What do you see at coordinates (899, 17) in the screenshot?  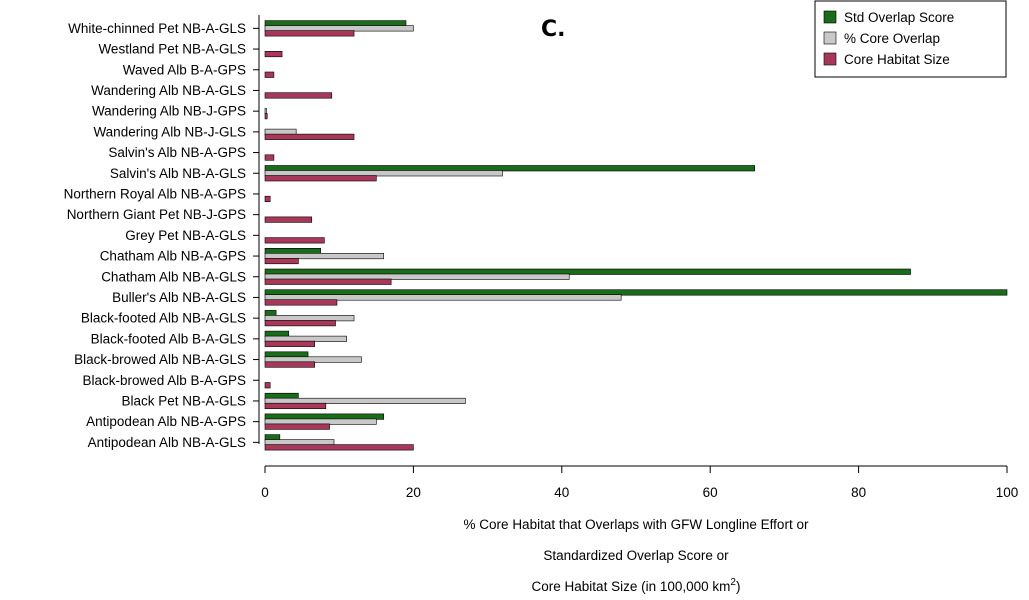 I see `legend-label-std-overlap-score: Std Overlap Score` at bounding box center [899, 17].